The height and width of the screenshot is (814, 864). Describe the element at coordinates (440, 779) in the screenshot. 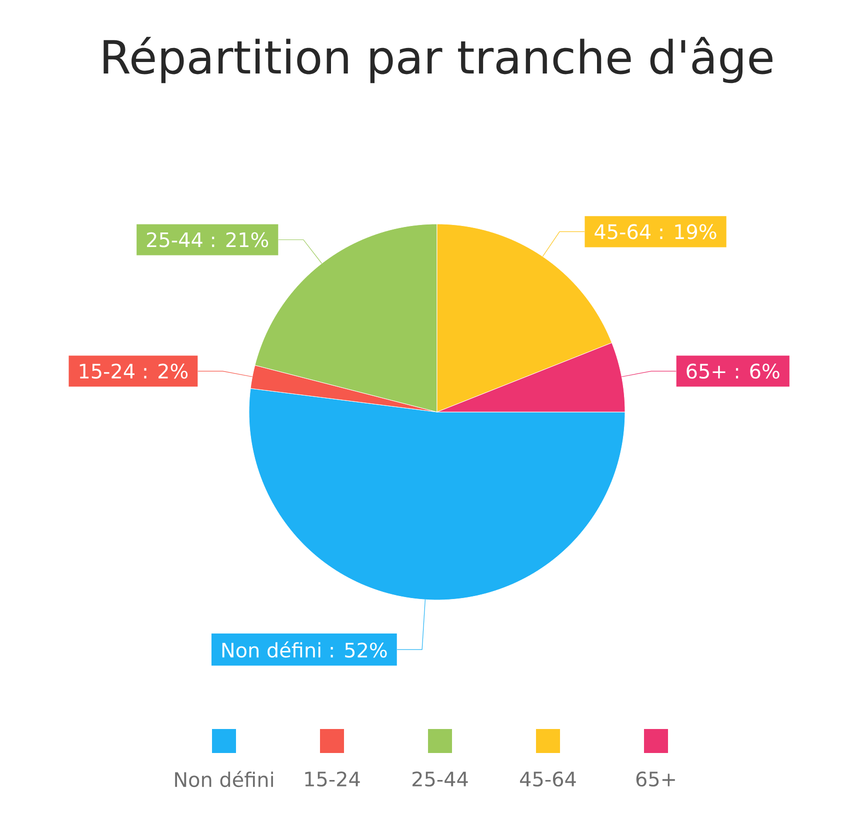

I see `legend-label: 25-44` at that location.